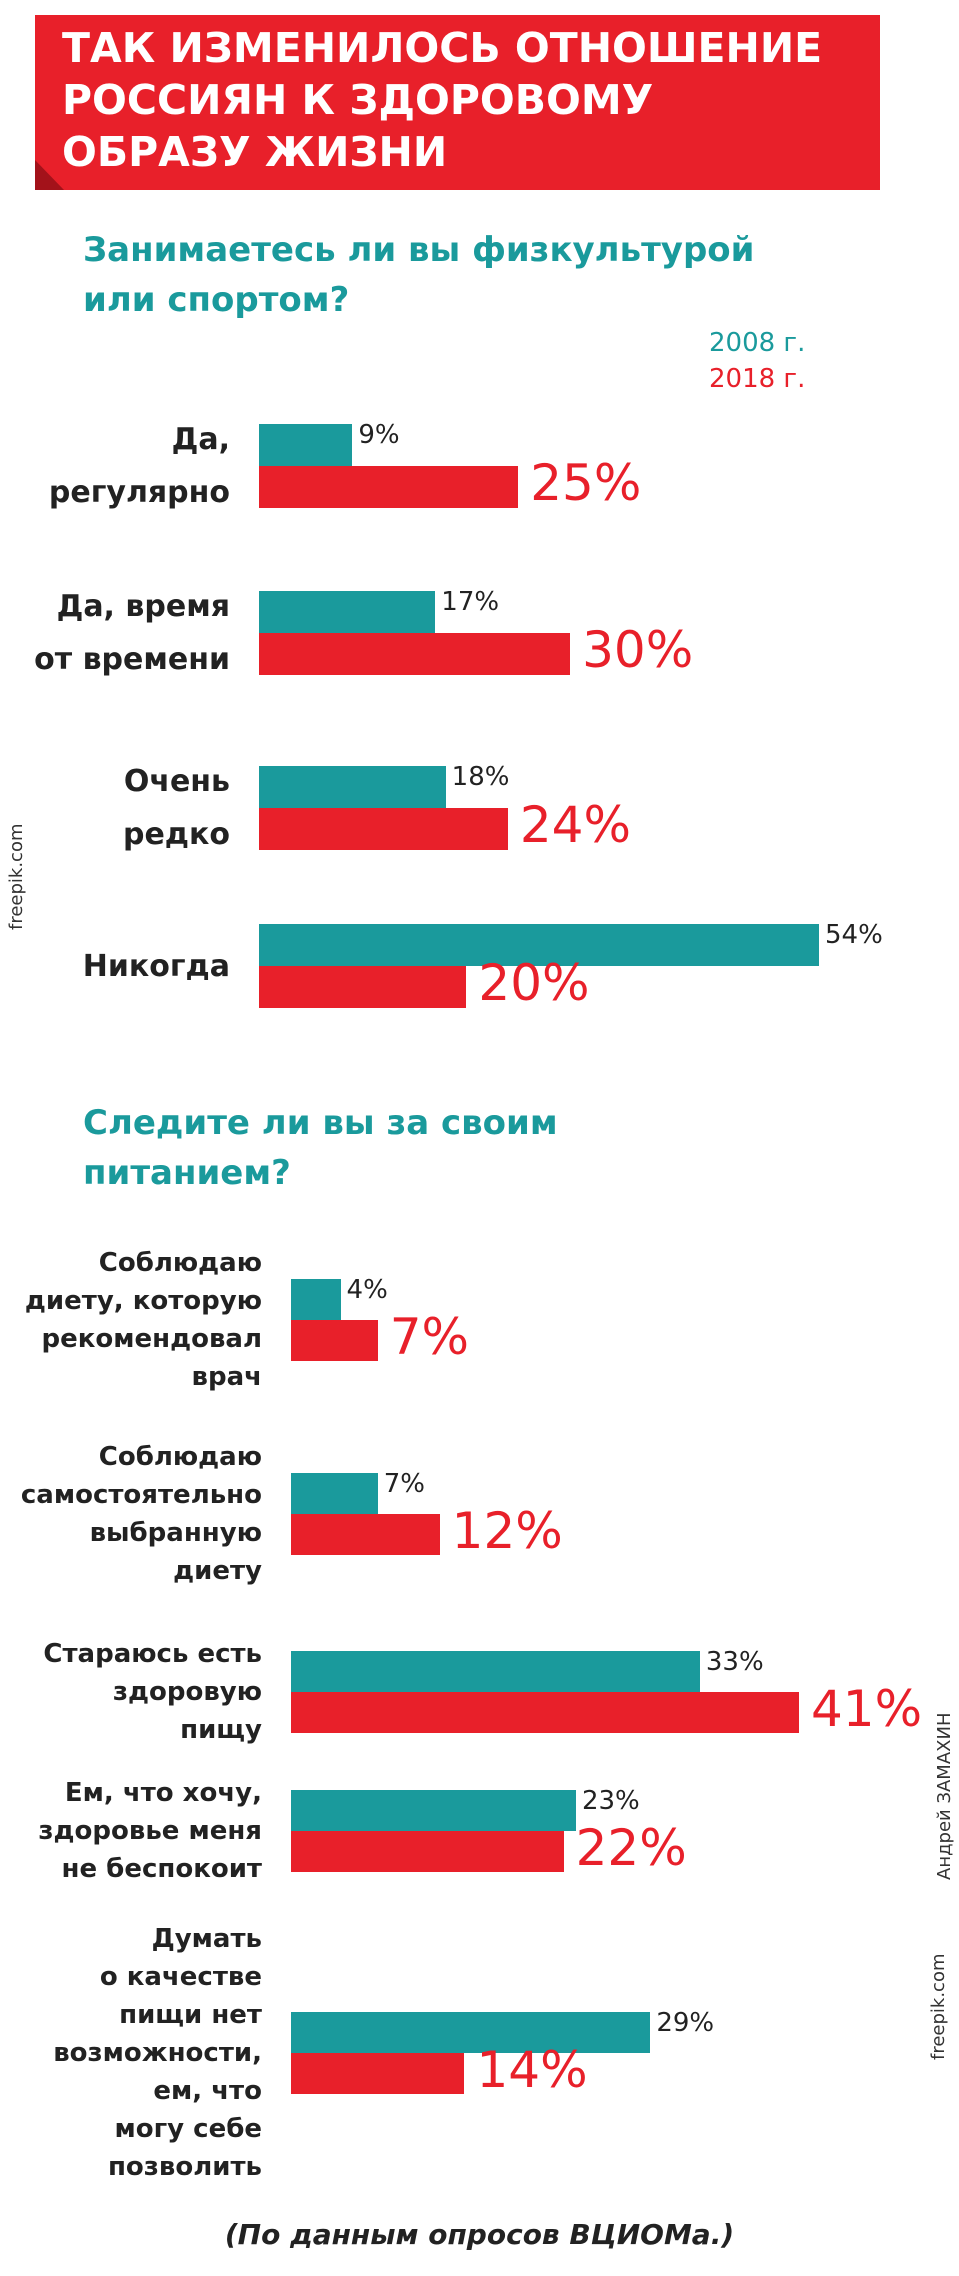  I want to click on value-label: 18%, so click(480, 777).